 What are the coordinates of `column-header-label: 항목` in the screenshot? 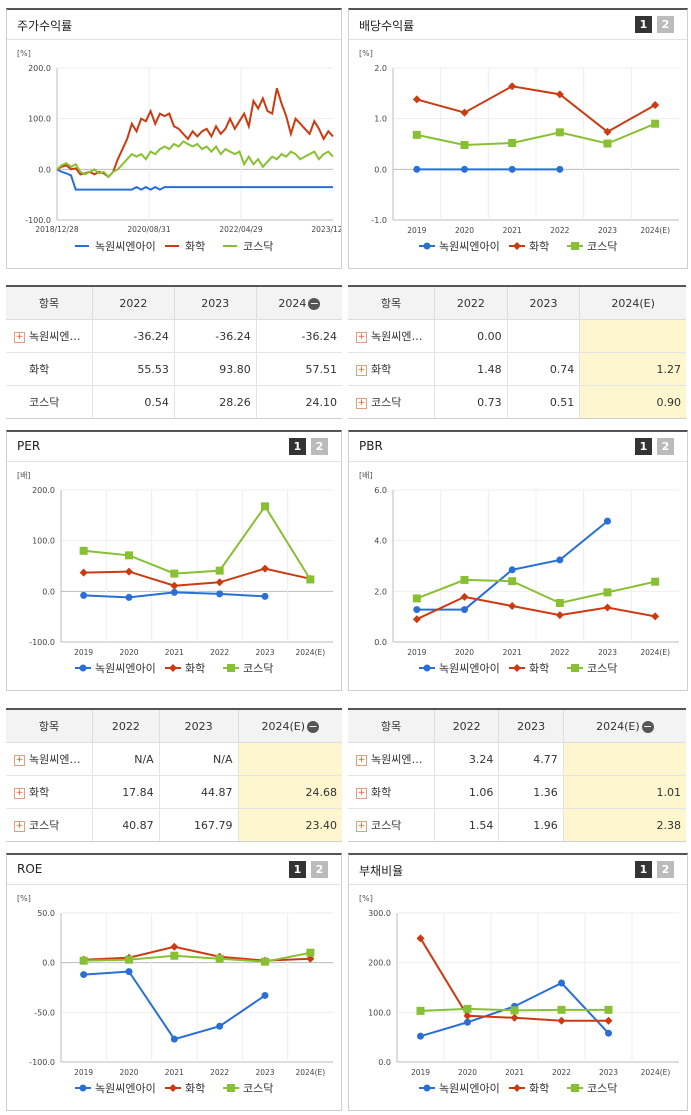 It's located at (49, 303).